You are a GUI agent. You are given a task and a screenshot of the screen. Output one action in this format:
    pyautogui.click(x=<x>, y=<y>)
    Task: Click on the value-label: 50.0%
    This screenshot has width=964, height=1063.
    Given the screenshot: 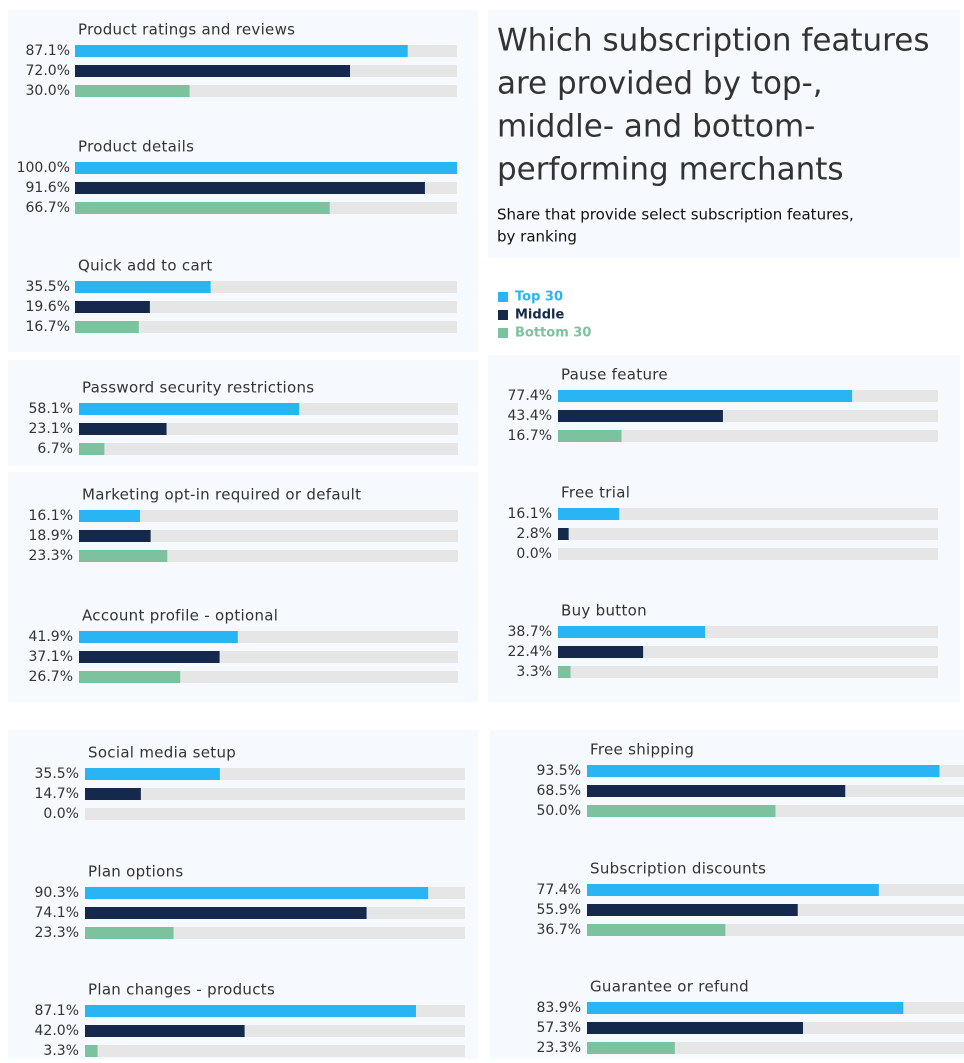 What is the action you would take?
    pyautogui.click(x=559, y=811)
    